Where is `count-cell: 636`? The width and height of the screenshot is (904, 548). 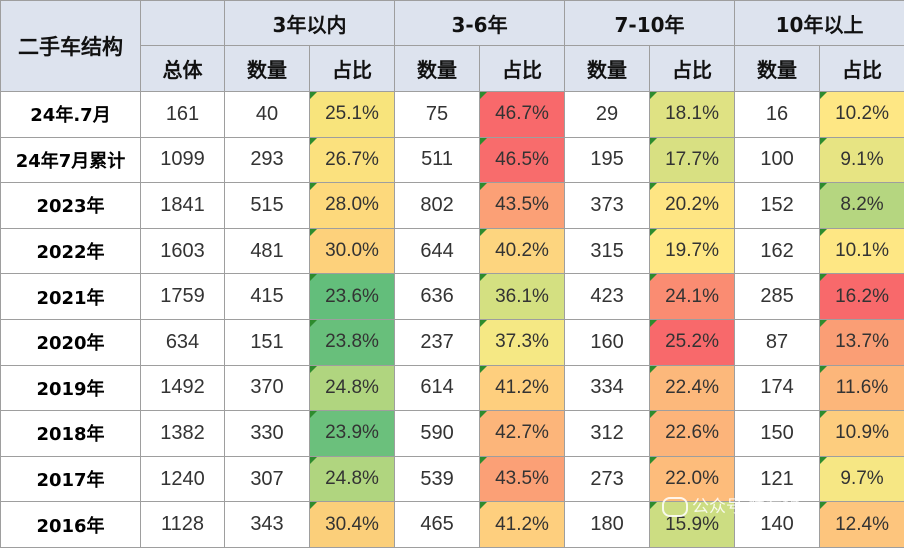 count-cell: 636 is located at coordinates (437, 296).